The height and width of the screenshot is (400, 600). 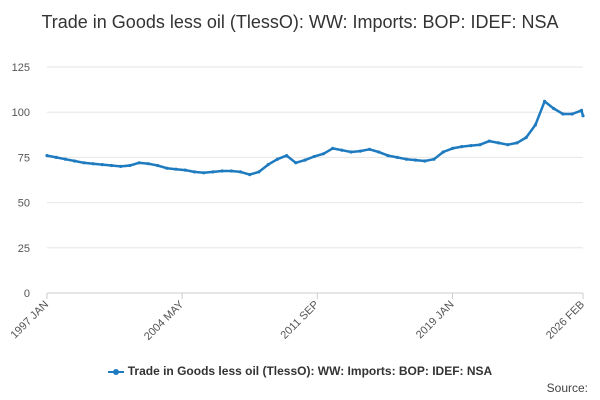 I want to click on y-tick-label: 100, so click(x=21, y=113).